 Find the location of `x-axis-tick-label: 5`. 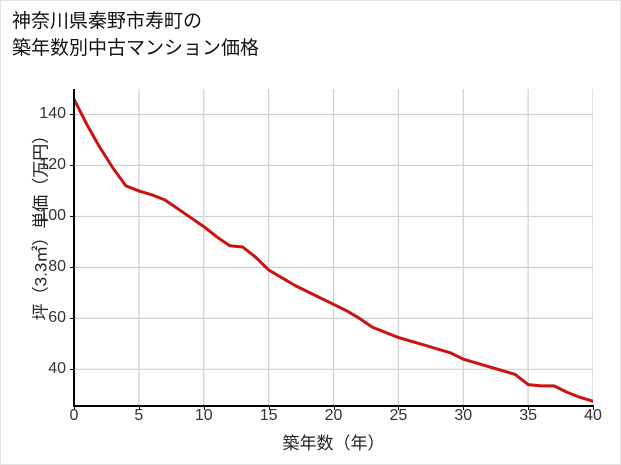

x-axis-tick-label: 5 is located at coordinates (139, 415).